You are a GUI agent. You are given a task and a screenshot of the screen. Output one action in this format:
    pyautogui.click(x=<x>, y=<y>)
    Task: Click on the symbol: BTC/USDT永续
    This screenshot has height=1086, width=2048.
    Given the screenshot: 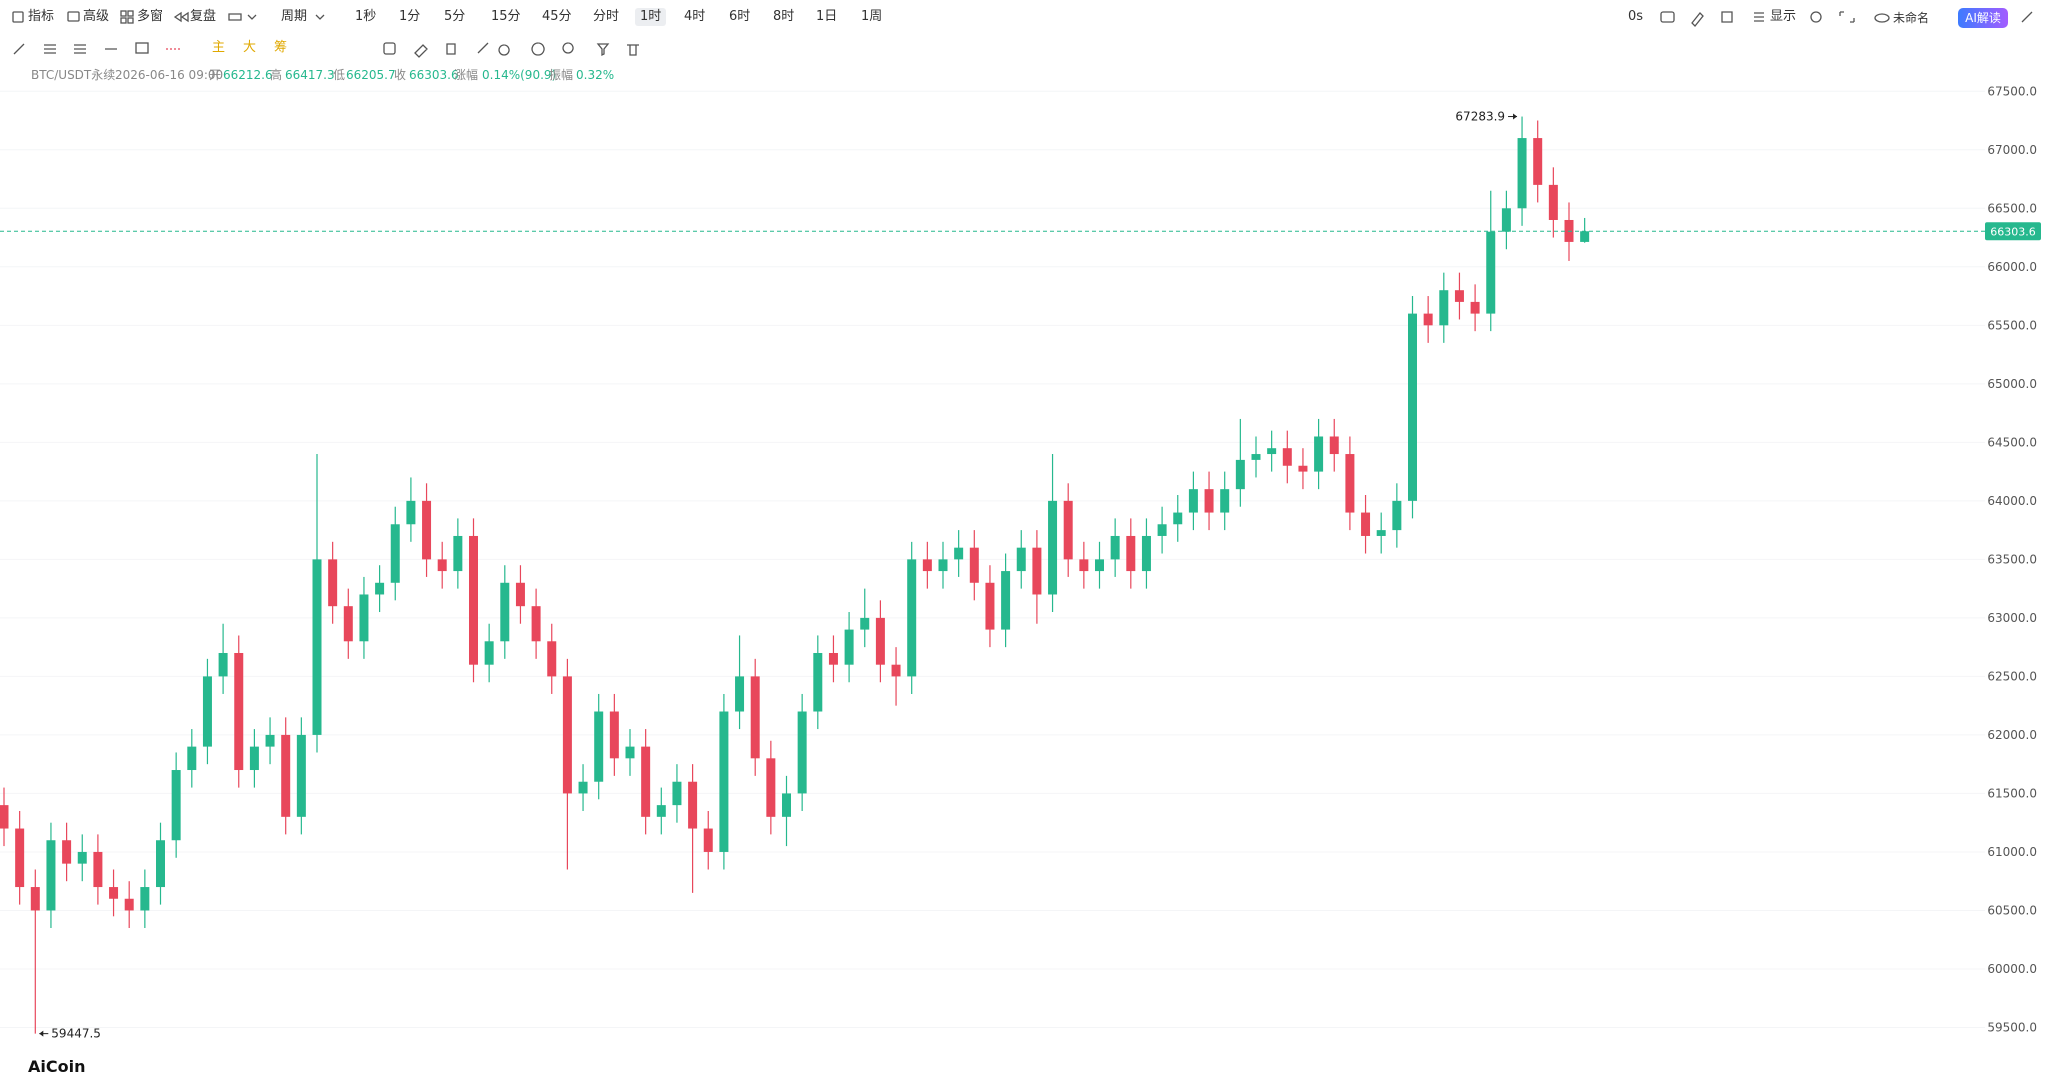 What is the action you would take?
    pyautogui.click(x=73, y=75)
    